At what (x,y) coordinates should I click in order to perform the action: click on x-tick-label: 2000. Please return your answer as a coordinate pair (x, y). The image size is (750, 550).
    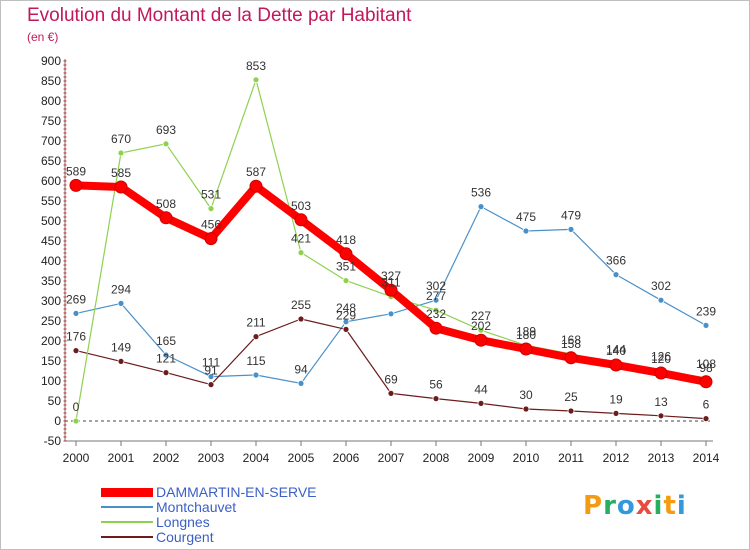
    Looking at the image, I should click on (76, 458).